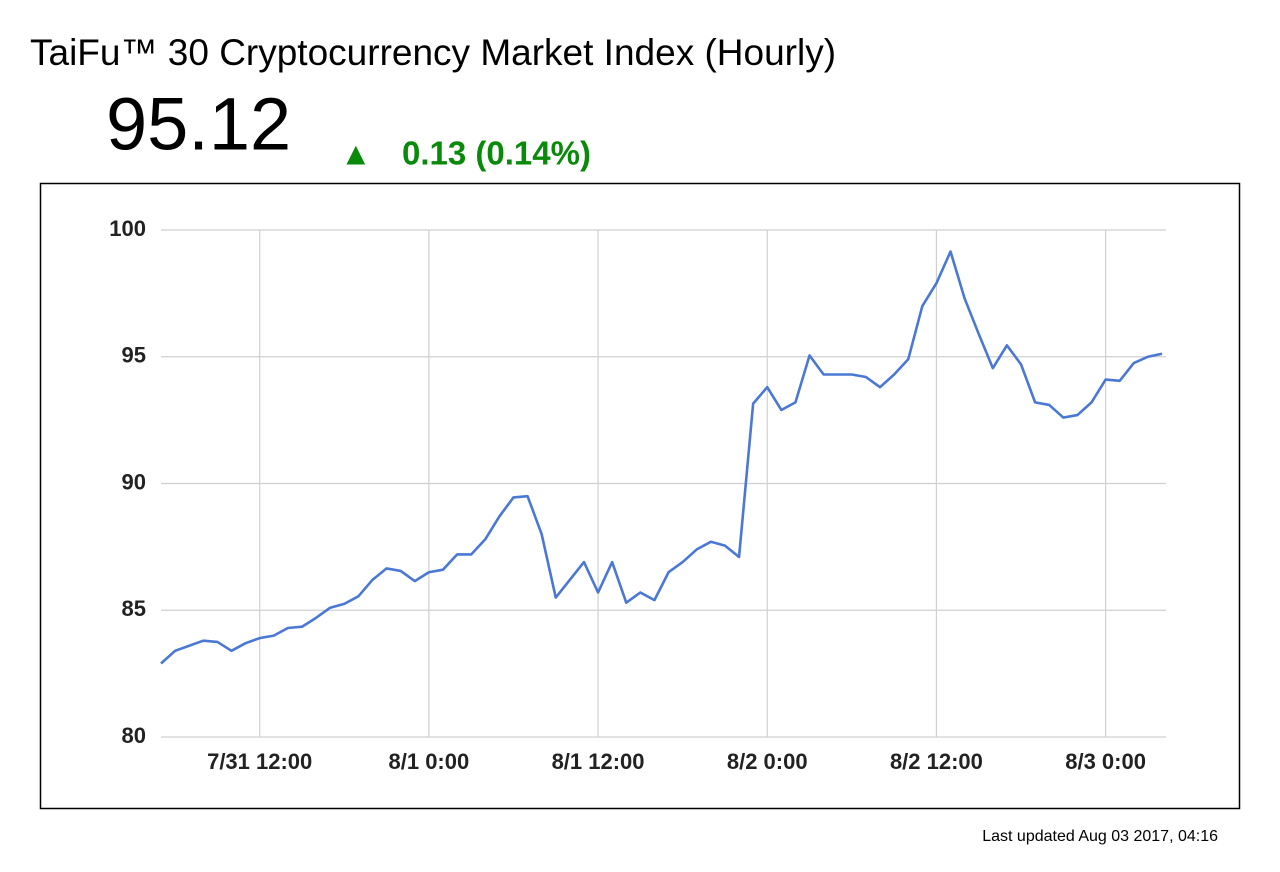 This screenshot has width=1280, height=872. What do you see at coordinates (134, 735) in the screenshot?
I see `y-tick-label: 80` at bounding box center [134, 735].